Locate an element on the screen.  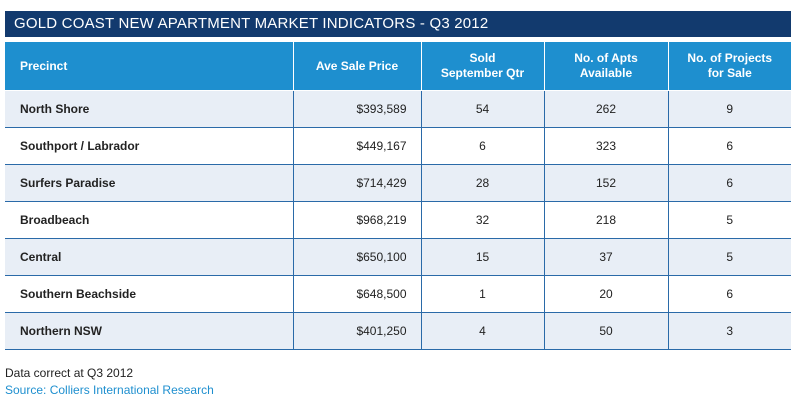
footnote: Data correct at Q3 2012 is located at coordinates (69, 373).